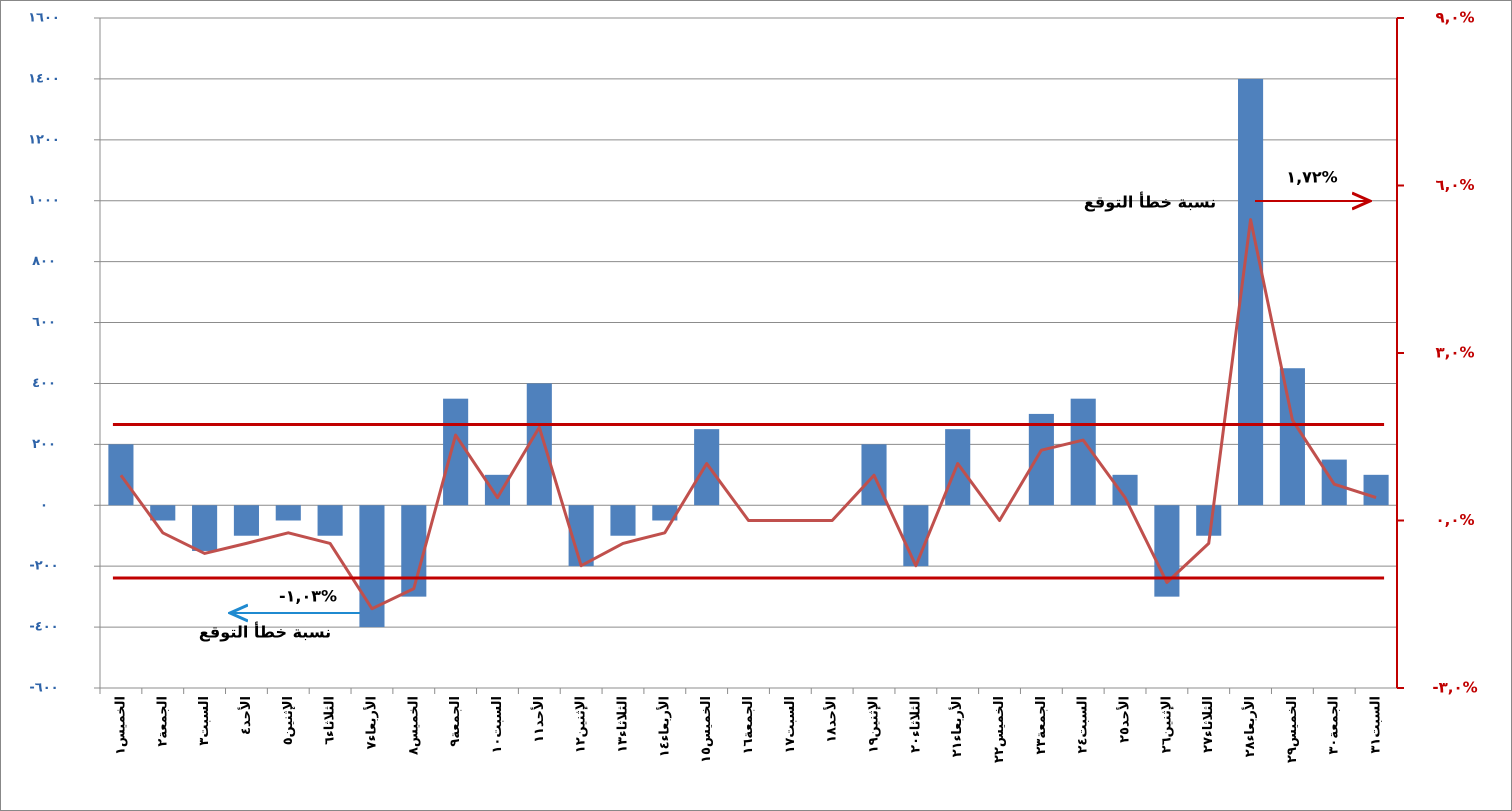  Describe the element at coordinates (1454, 688) in the screenshot. I see `y2-tick-label: -٣,٠%` at that location.